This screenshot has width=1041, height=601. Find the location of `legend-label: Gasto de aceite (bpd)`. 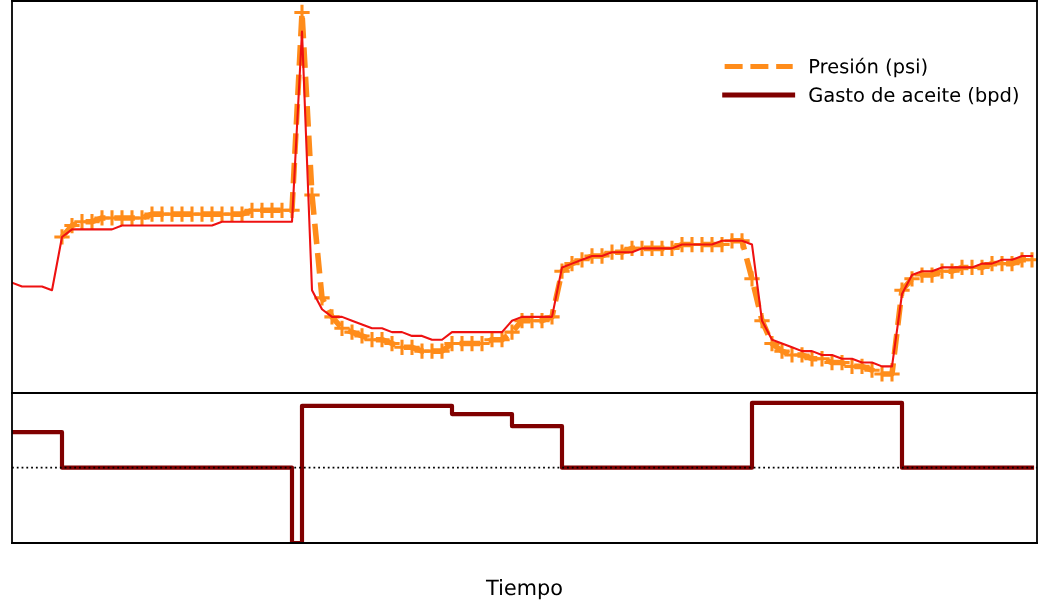

legend-label: Gasto de aceite (bpd) is located at coordinates (913, 96).